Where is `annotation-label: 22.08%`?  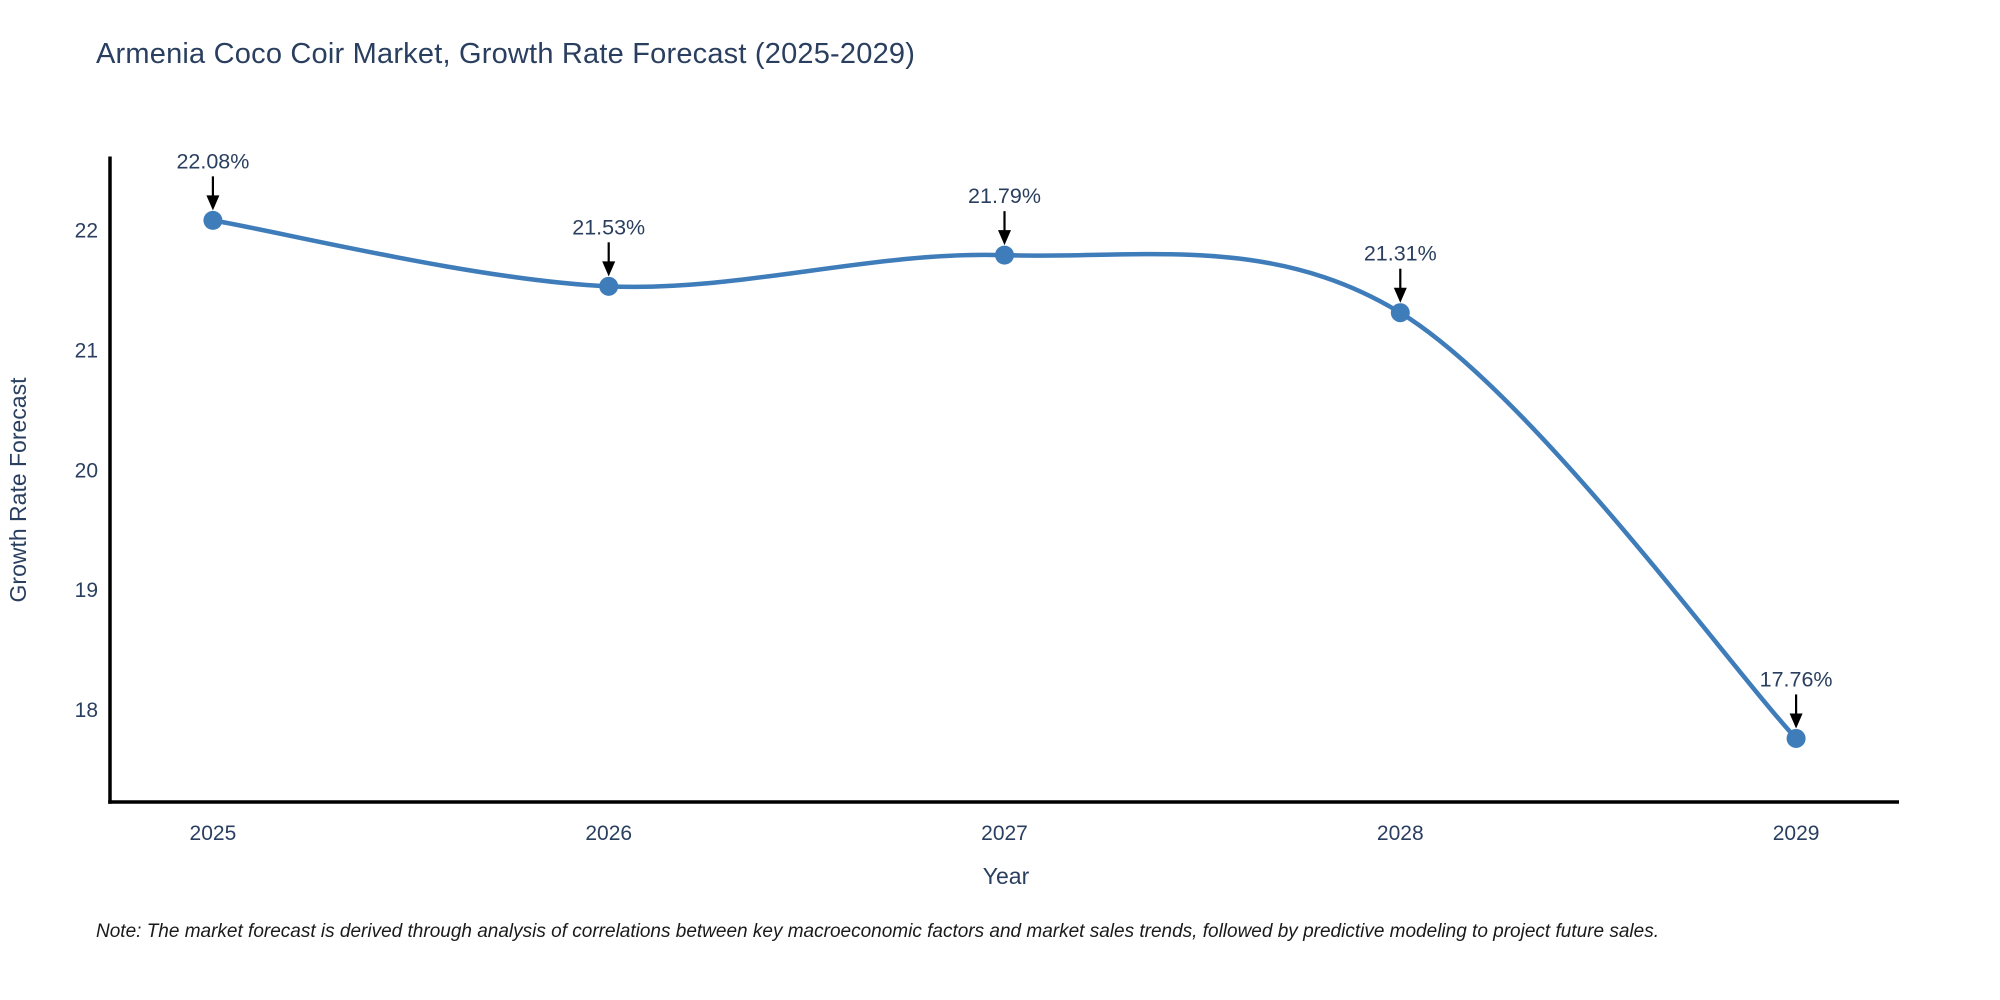 annotation-label: 22.08% is located at coordinates (212, 161).